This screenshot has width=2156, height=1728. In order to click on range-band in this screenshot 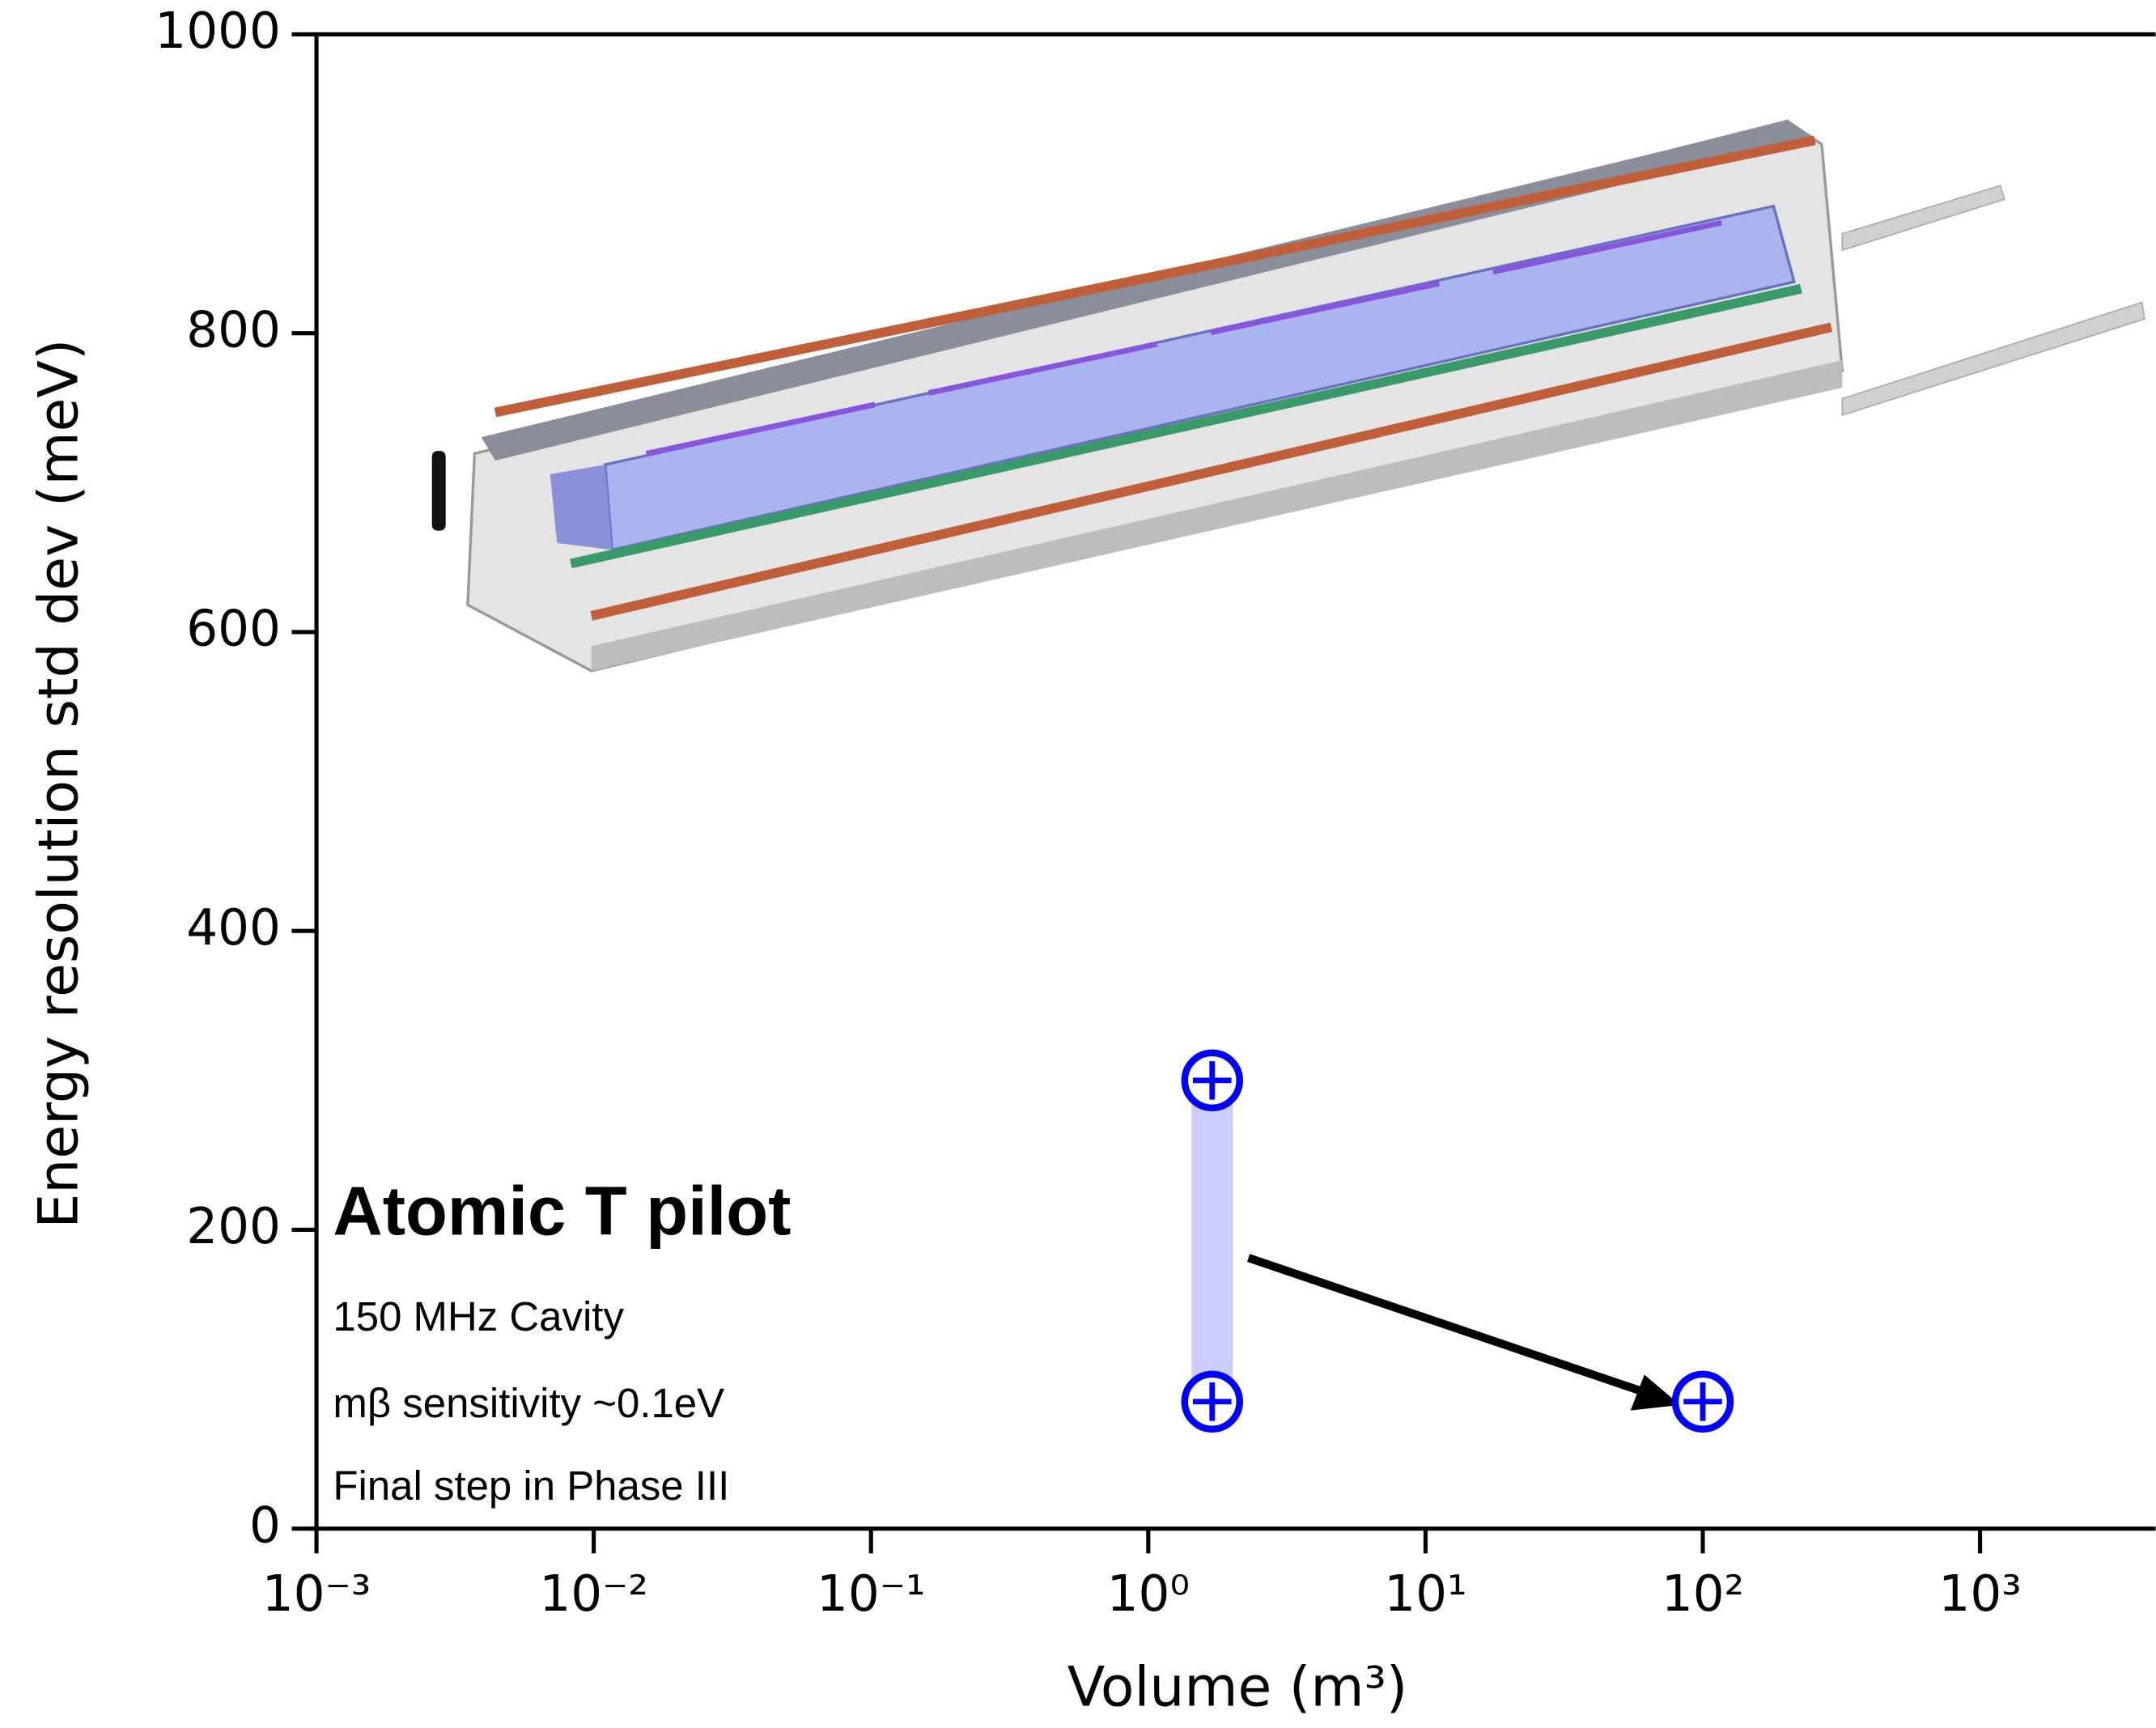, I will do `click(1212, 1241)`.